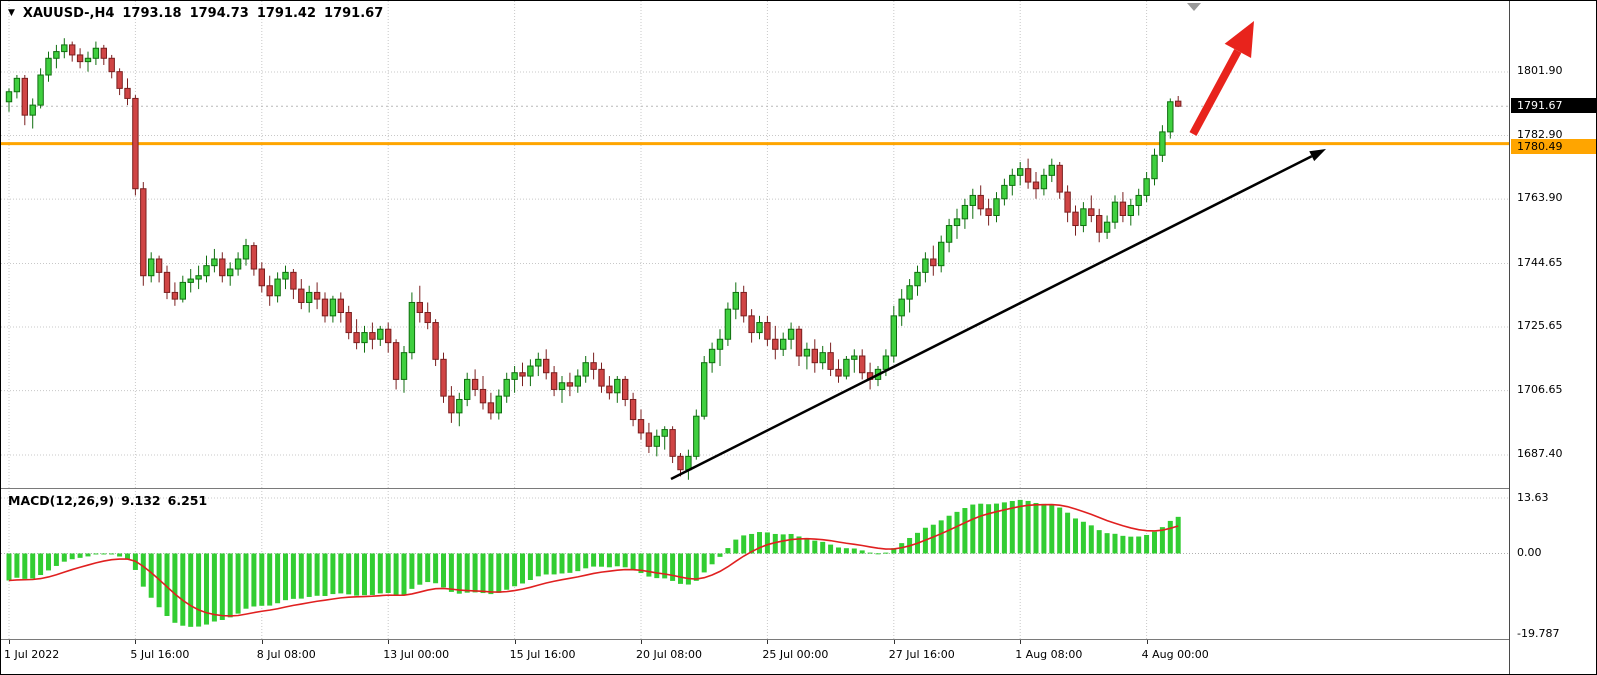  I want to click on macd-signal-value: 6.251, so click(187, 500).